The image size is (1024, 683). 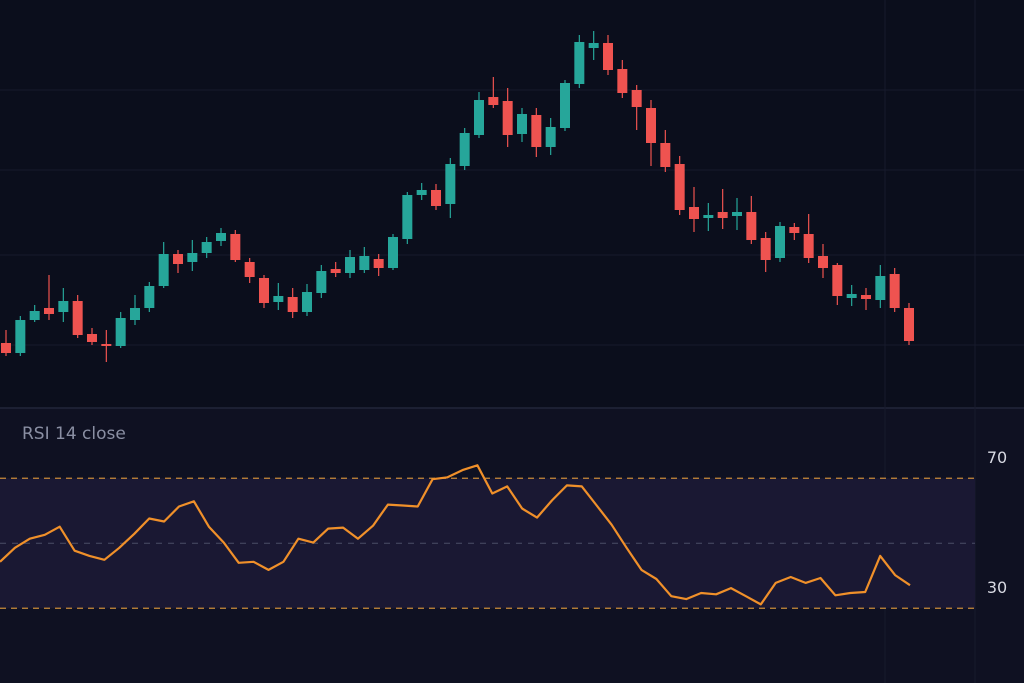 What do you see at coordinates (74, 434) in the screenshot?
I see `indicator-title: RSI 14 close` at bounding box center [74, 434].